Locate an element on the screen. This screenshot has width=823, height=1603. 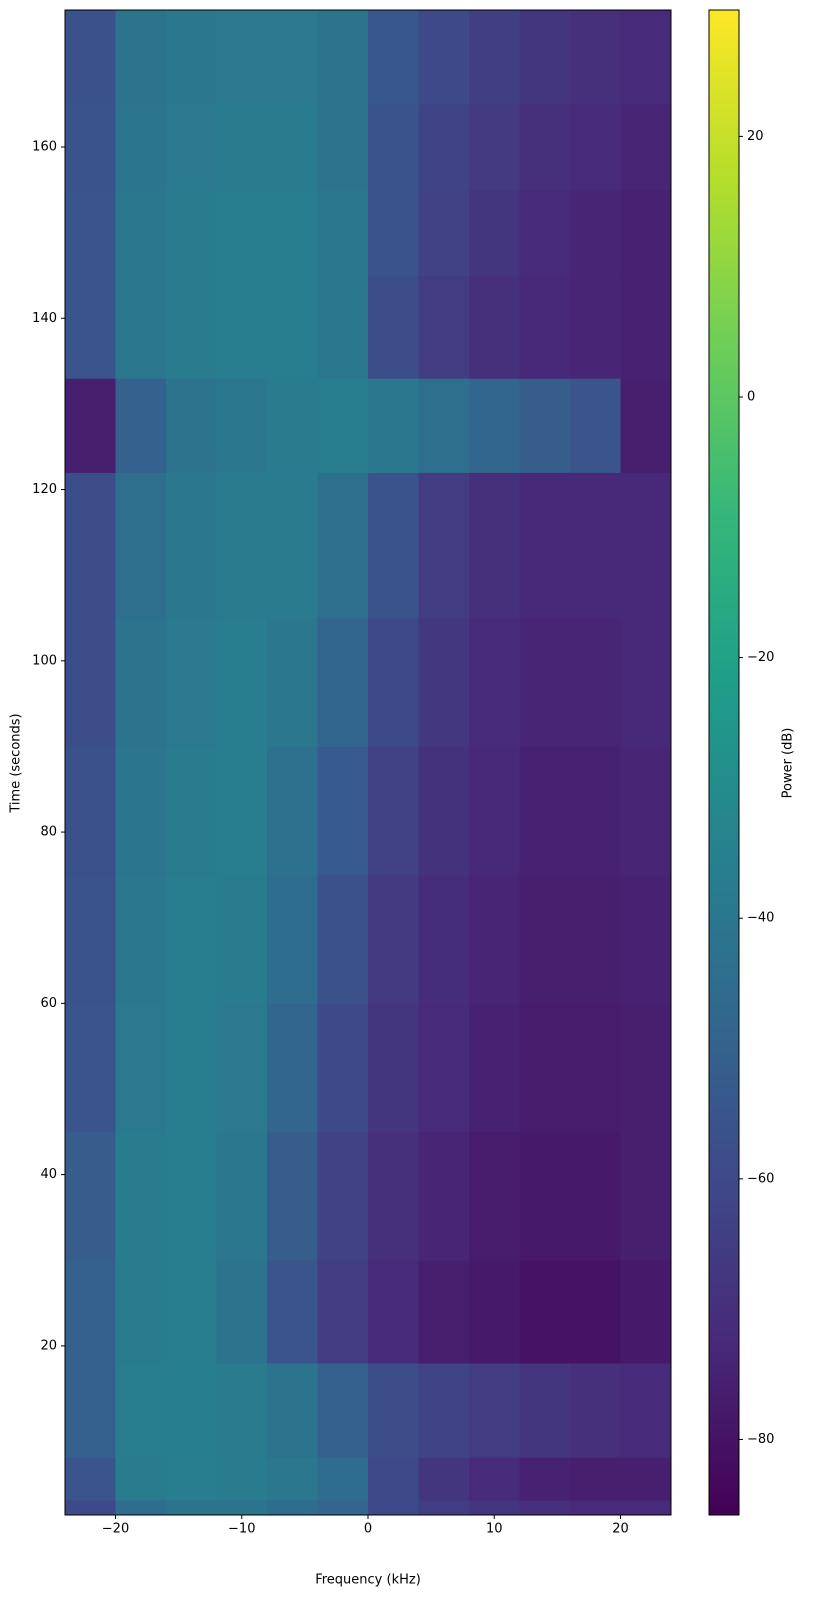
x-tick-label: 20 is located at coordinates (620, 1529).